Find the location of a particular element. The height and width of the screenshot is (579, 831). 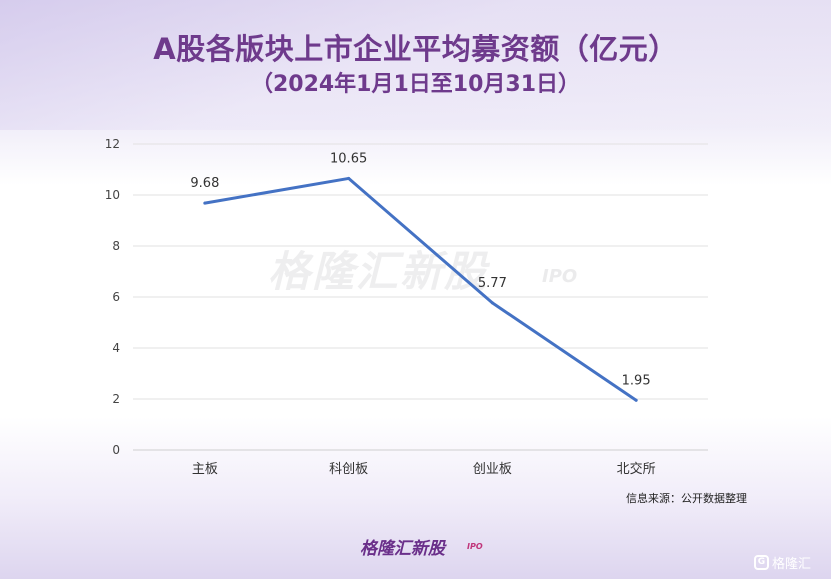

x-tick-label: 科创板 is located at coordinates (348, 469).